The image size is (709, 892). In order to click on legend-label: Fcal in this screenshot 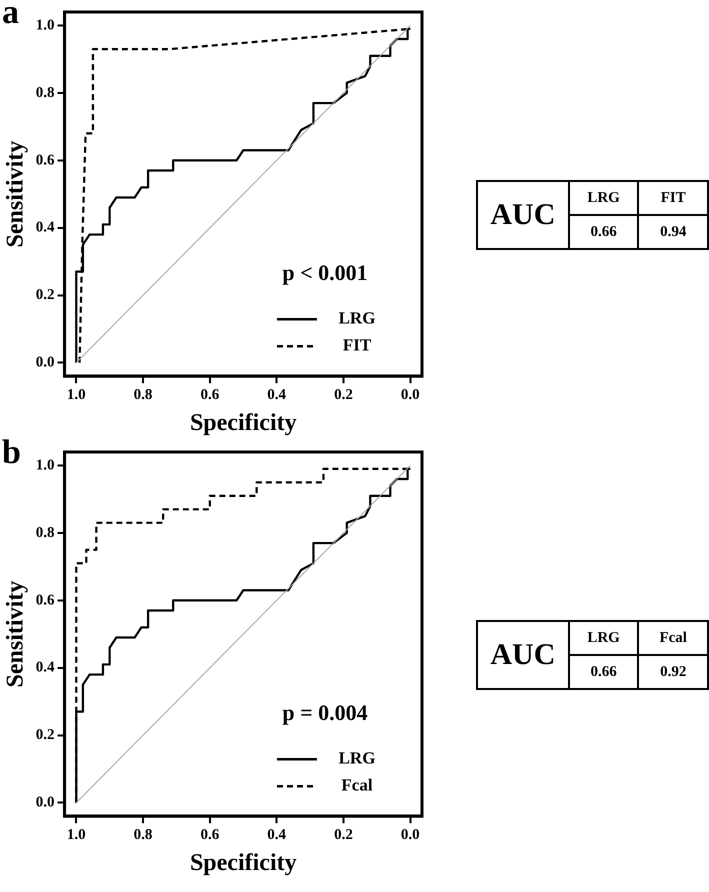, I will do `click(357, 785)`.